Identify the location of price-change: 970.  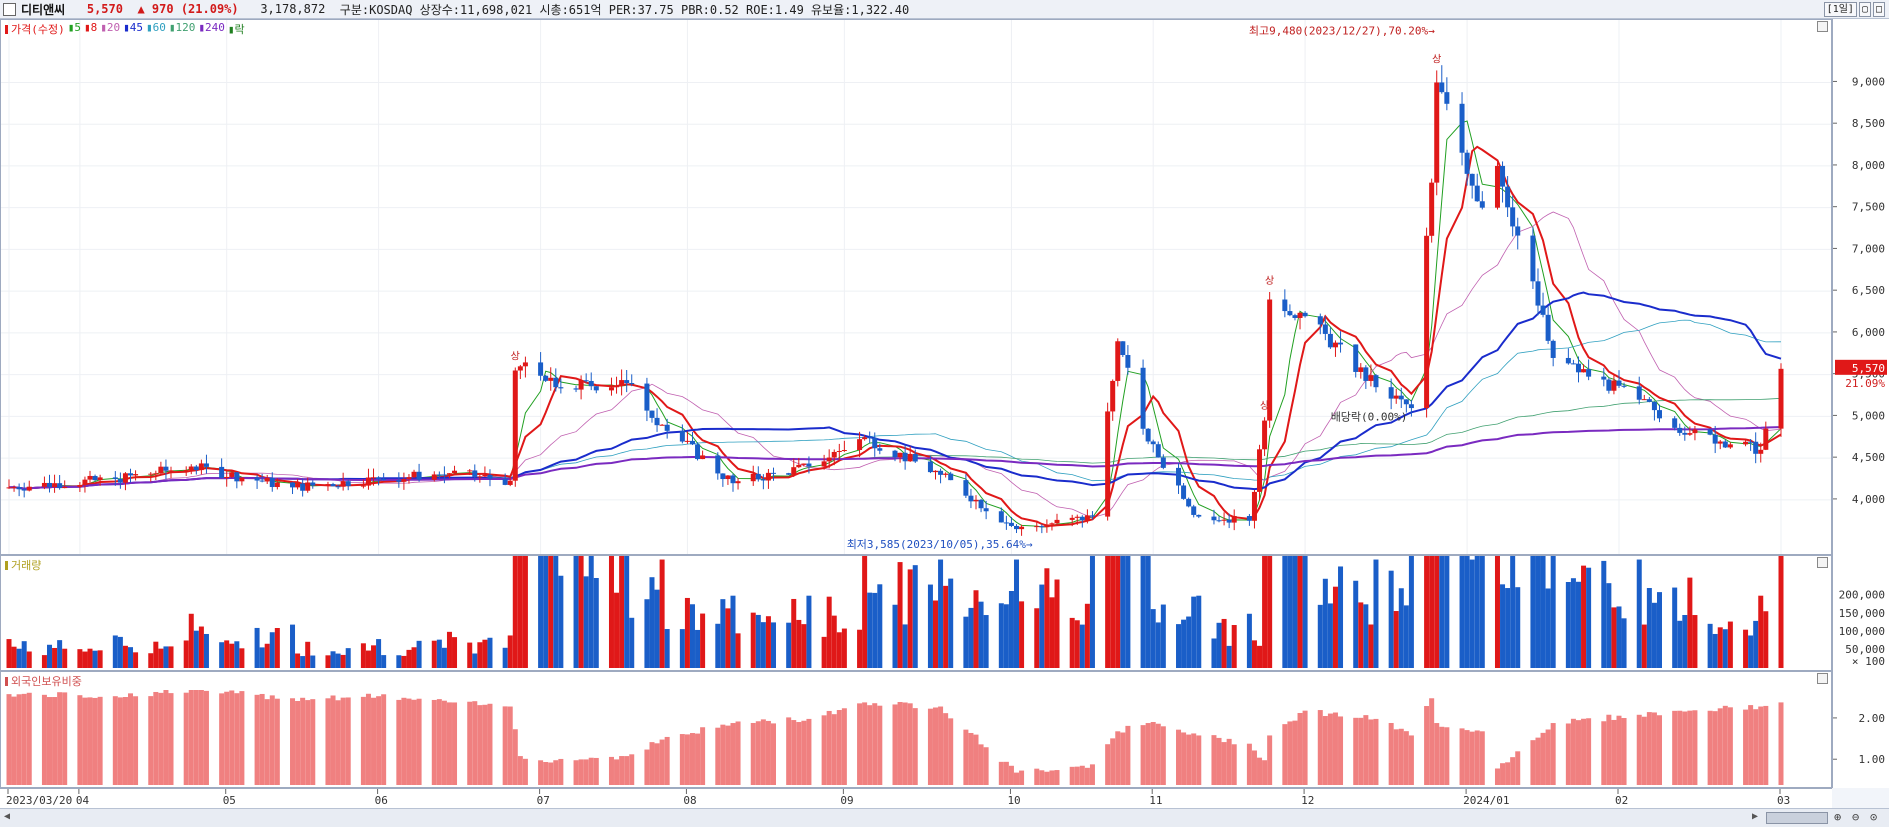
(162, 9).